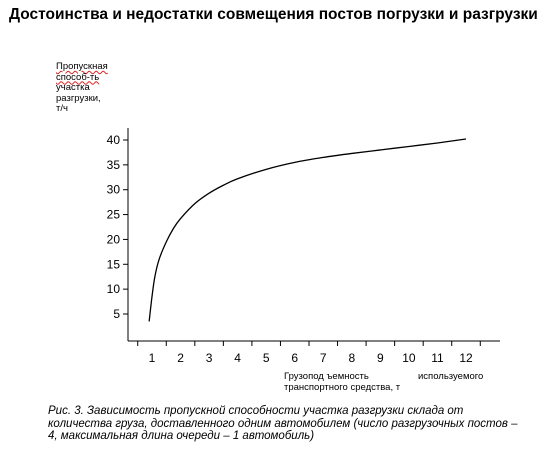 The width and height of the screenshot is (544, 463). Describe the element at coordinates (78, 98) in the screenshot. I see `y-axis-label-line-4: разгрузки,` at that location.